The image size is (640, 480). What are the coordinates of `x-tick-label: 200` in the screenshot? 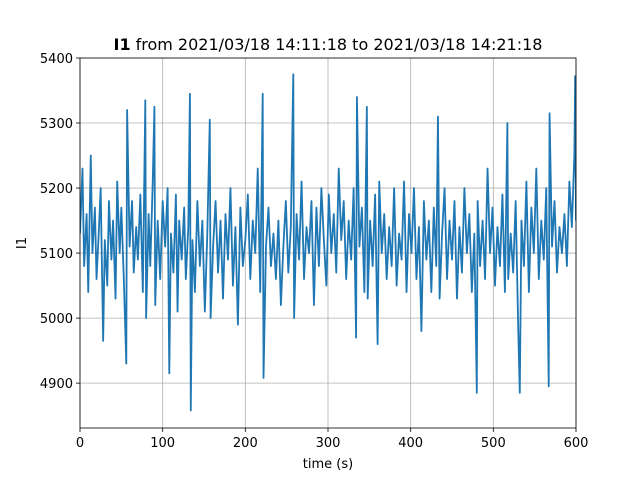 It's located at (245, 443).